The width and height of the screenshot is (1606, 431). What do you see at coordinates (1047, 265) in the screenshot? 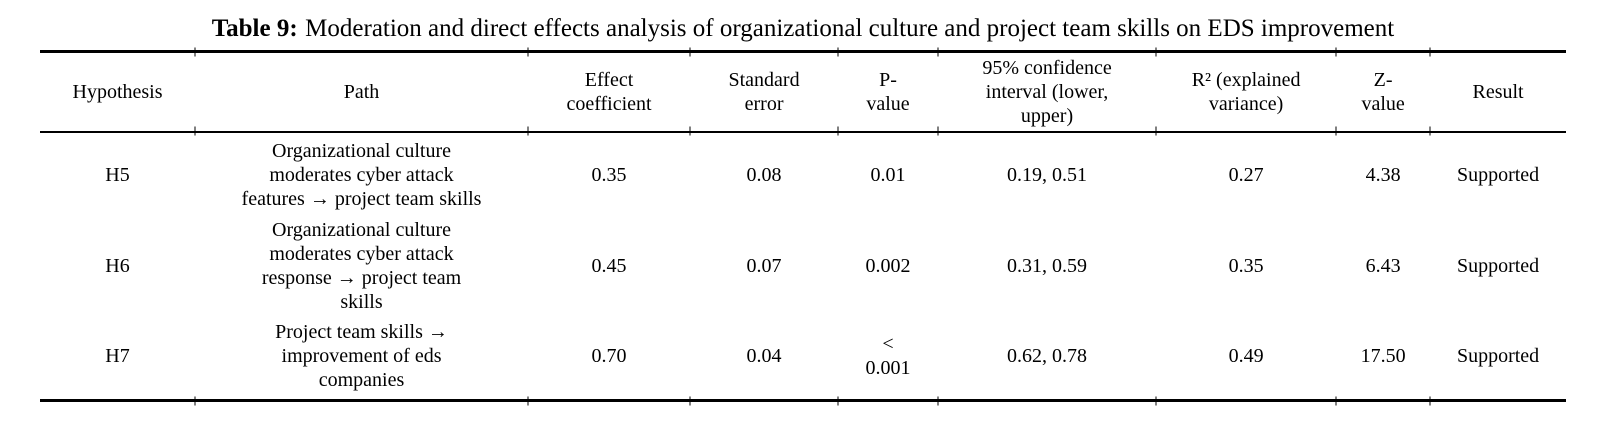
I see `cell-confidence-interval: 0.31, 0.59` at bounding box center [1047, 265].